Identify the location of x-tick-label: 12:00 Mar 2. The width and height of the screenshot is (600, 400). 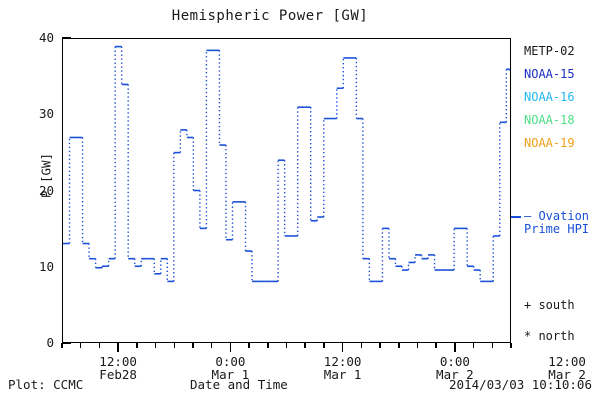
(561, 368).